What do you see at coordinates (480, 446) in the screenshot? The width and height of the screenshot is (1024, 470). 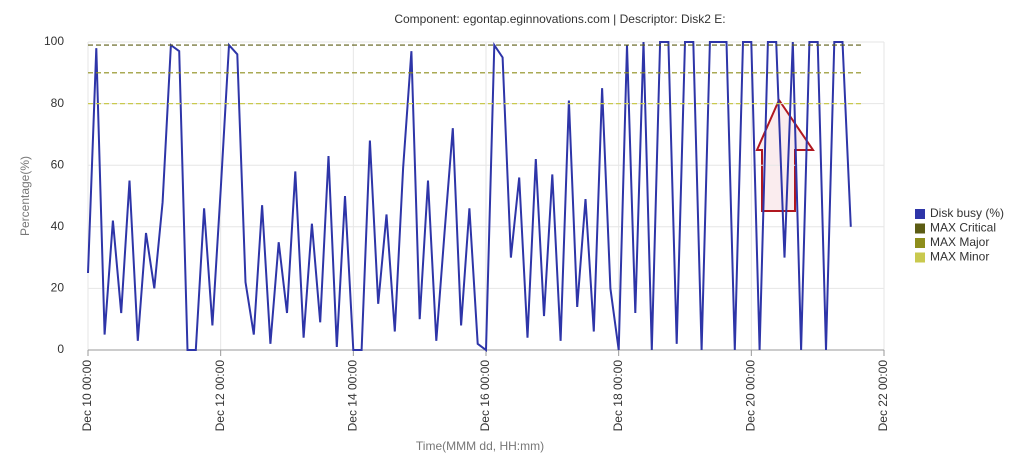 I see `x-axis-label: Time(MMM dd, HH:mm)` at bounding box center [480, 446].